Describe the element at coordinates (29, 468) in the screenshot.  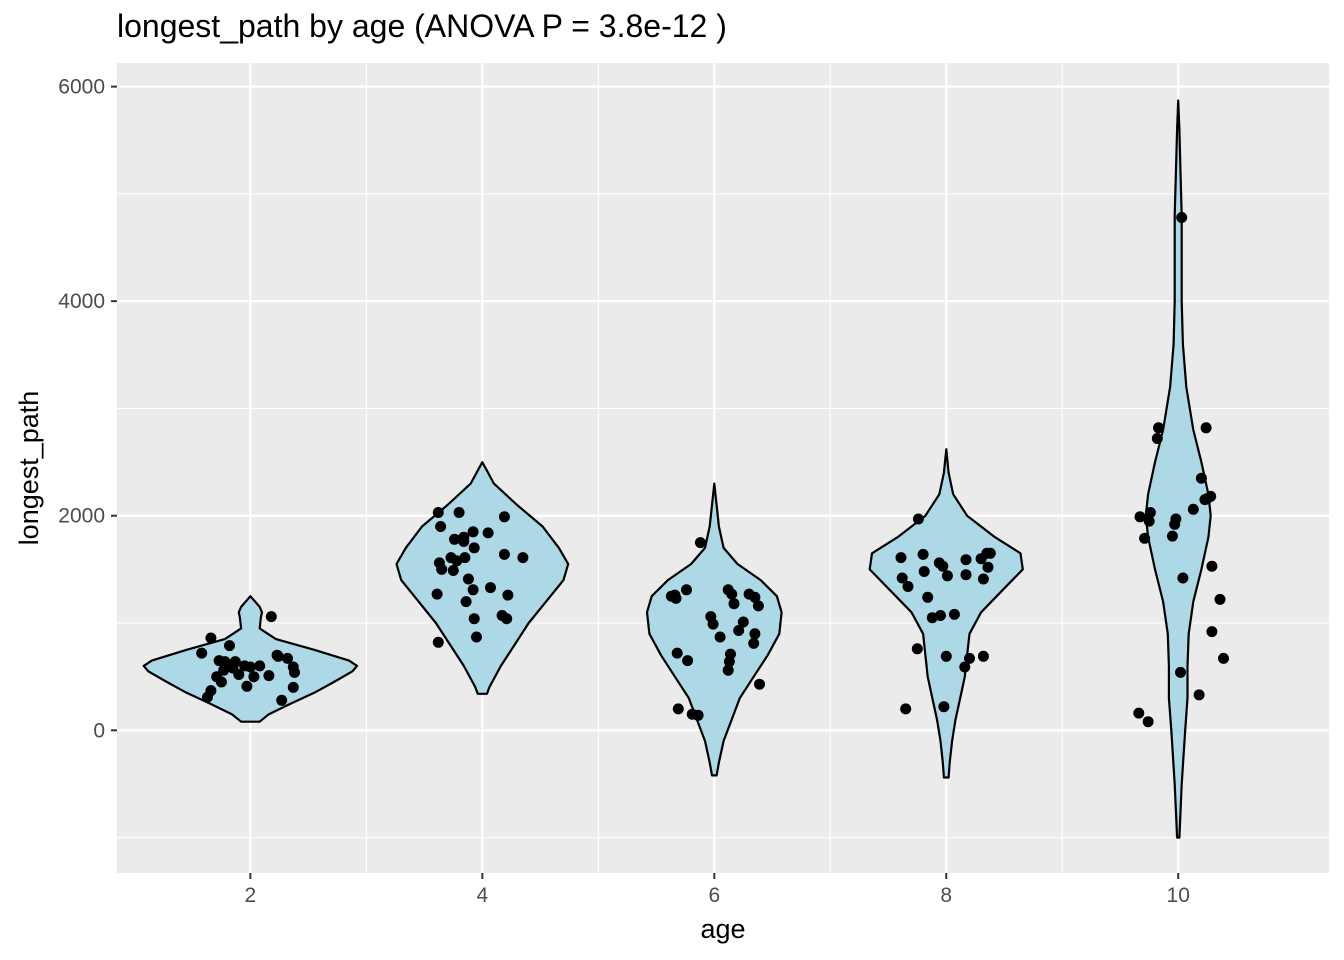
I see `y-axis-label: longest_path` at that location.